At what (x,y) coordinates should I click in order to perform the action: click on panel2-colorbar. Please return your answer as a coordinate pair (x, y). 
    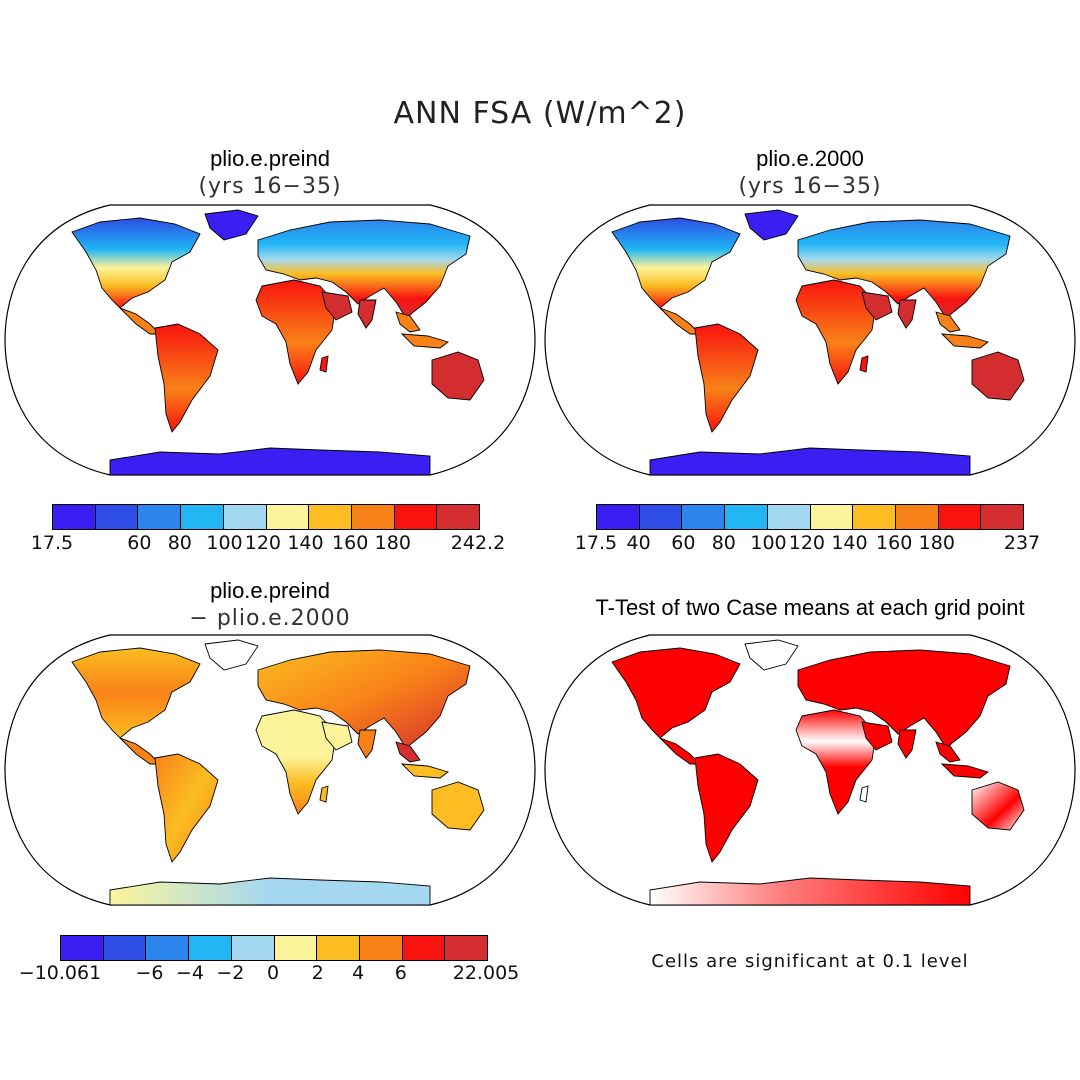
    Looking at the image, I should click on (810, 517).